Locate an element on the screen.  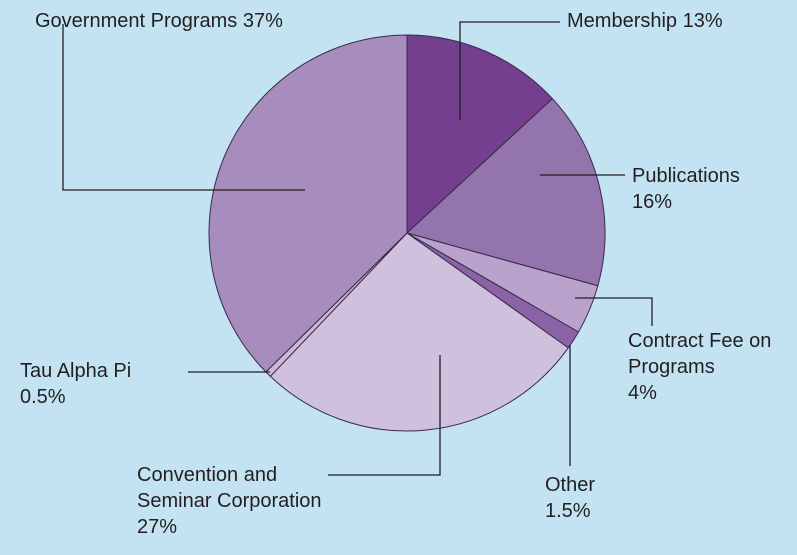
category: Publications is located at coordinates (686, 176).